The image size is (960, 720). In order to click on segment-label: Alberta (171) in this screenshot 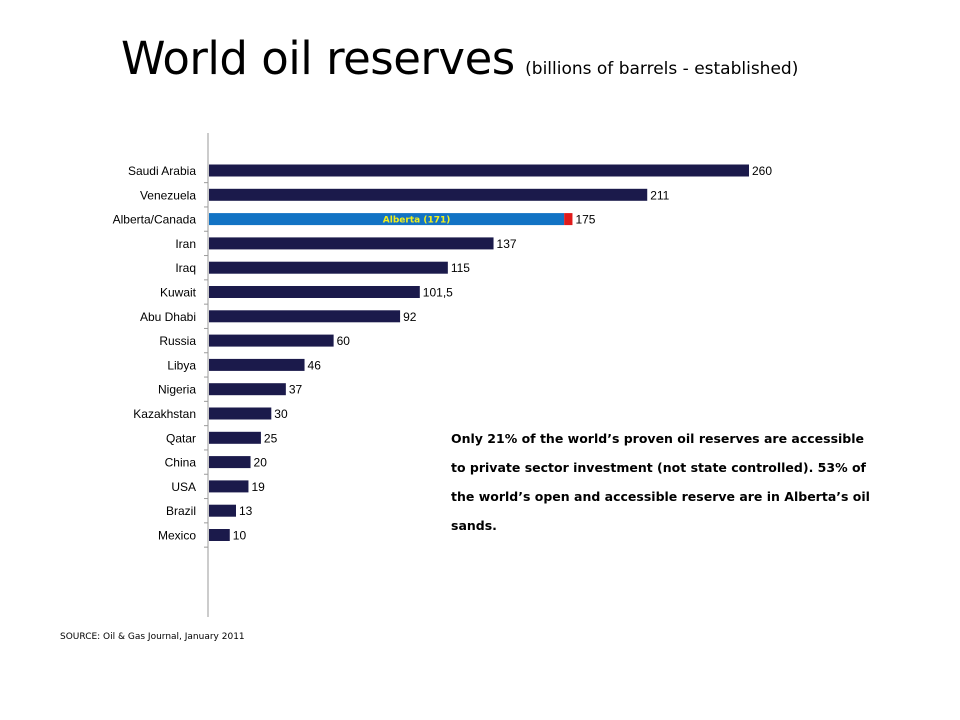, I will do `click(417, 221)`.